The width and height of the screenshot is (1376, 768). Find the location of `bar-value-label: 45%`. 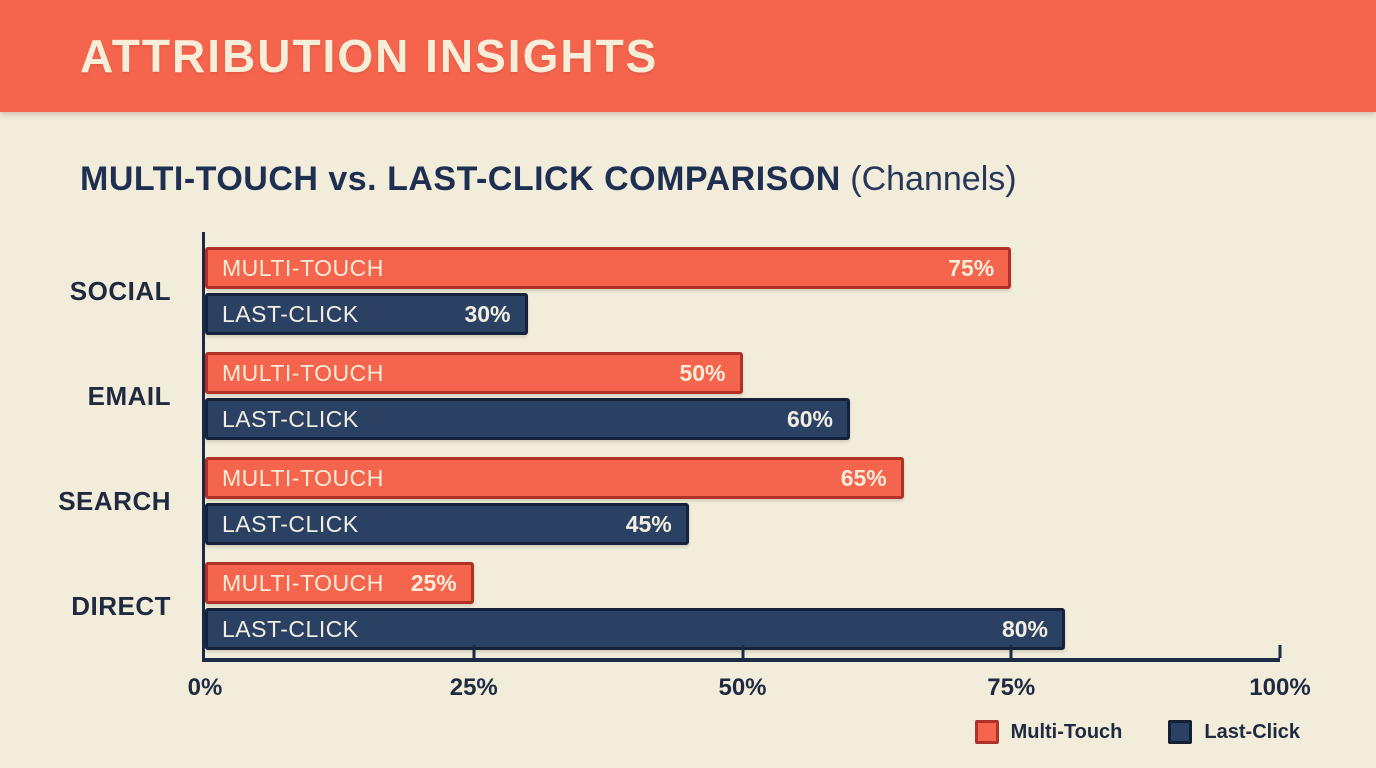

bar-value-label: 45% is located at coordinates (648, 523).